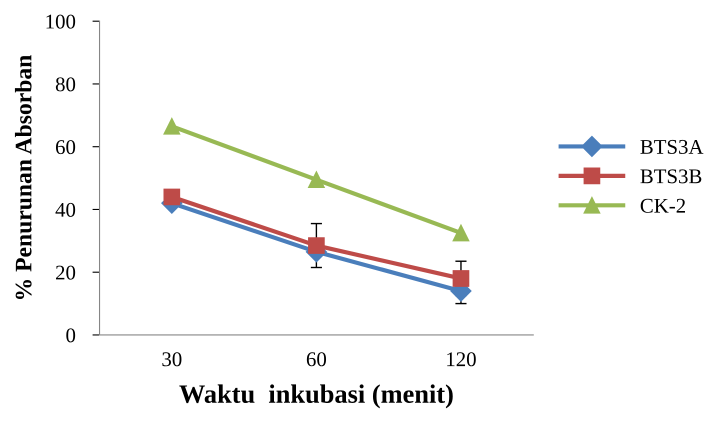  What do you see at coordinates (66, 84) in the screenshot?
I see `y-tick-label: 80` at bounding box center [66, 84].